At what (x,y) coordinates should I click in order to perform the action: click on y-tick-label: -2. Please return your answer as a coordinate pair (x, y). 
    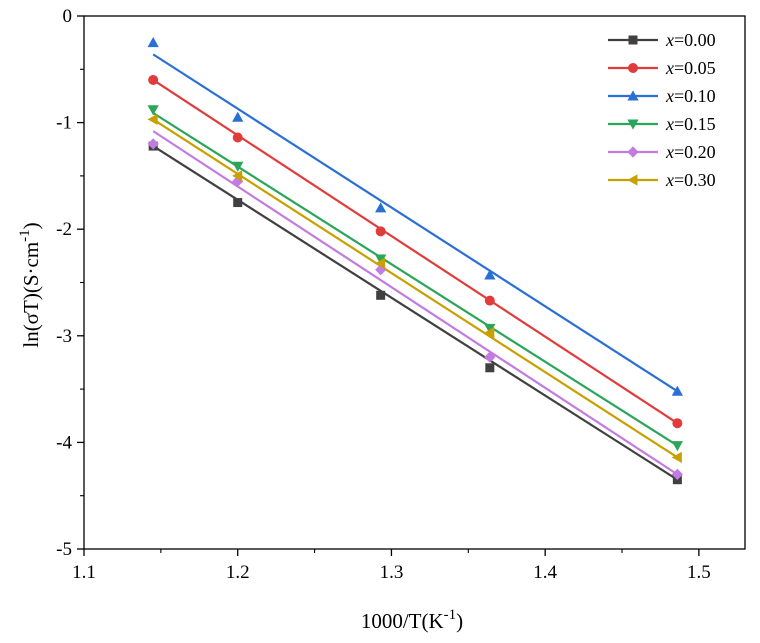
    Looking at the image, I should click on (64, 229).